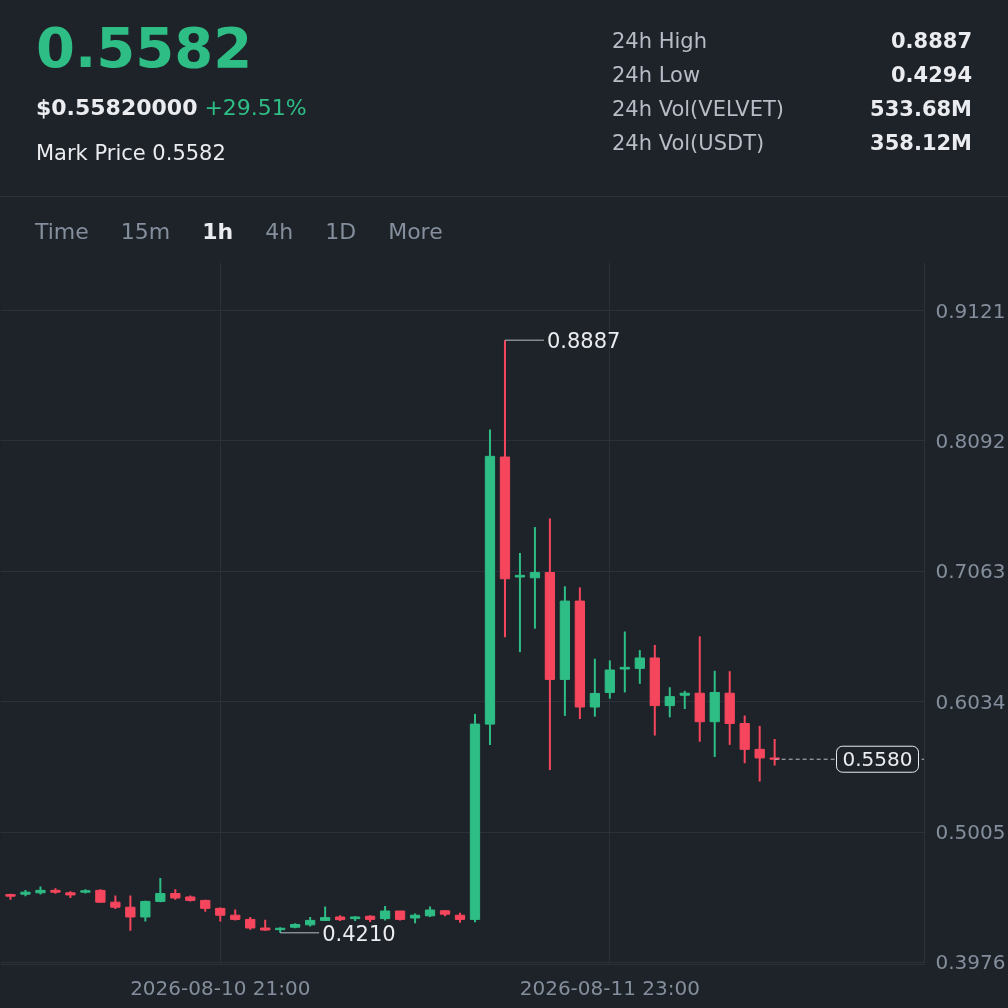 Image resolution: width=1008 pixels, height=1008 pixels. Describe the element at coordinates (921, 143) in the screenshot. I see `text: 358.12M` at that location.